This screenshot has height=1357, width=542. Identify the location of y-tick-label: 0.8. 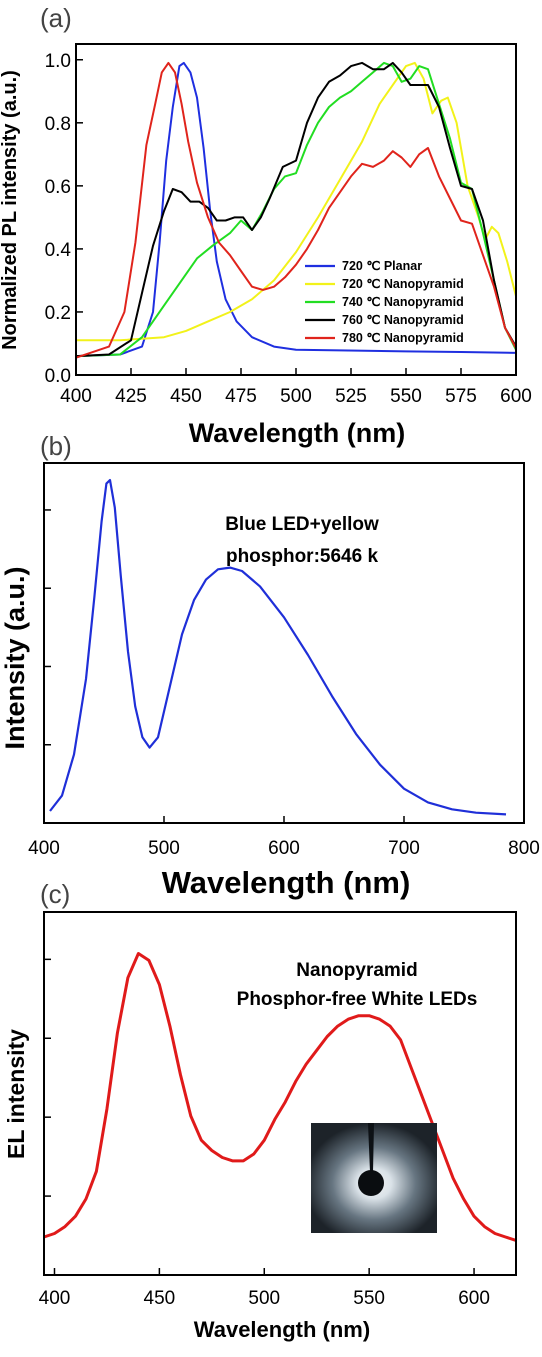
(58, 124).